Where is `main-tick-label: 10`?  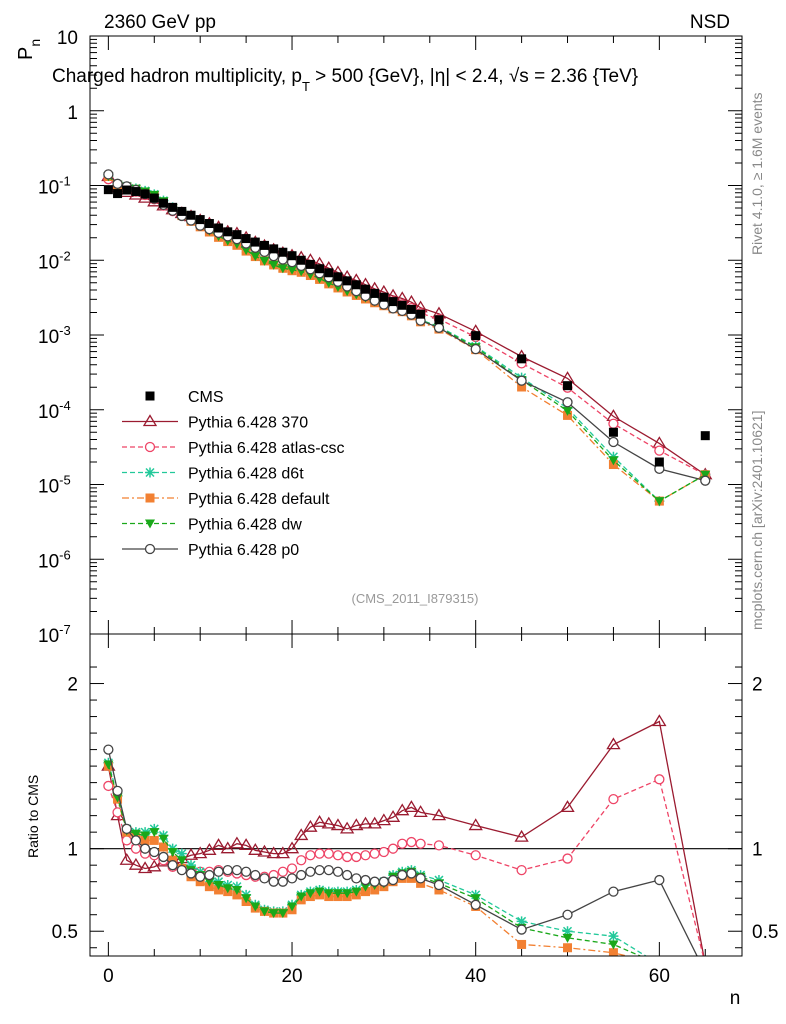
main-tick-label: 10 is located at coordinates (67, 38).